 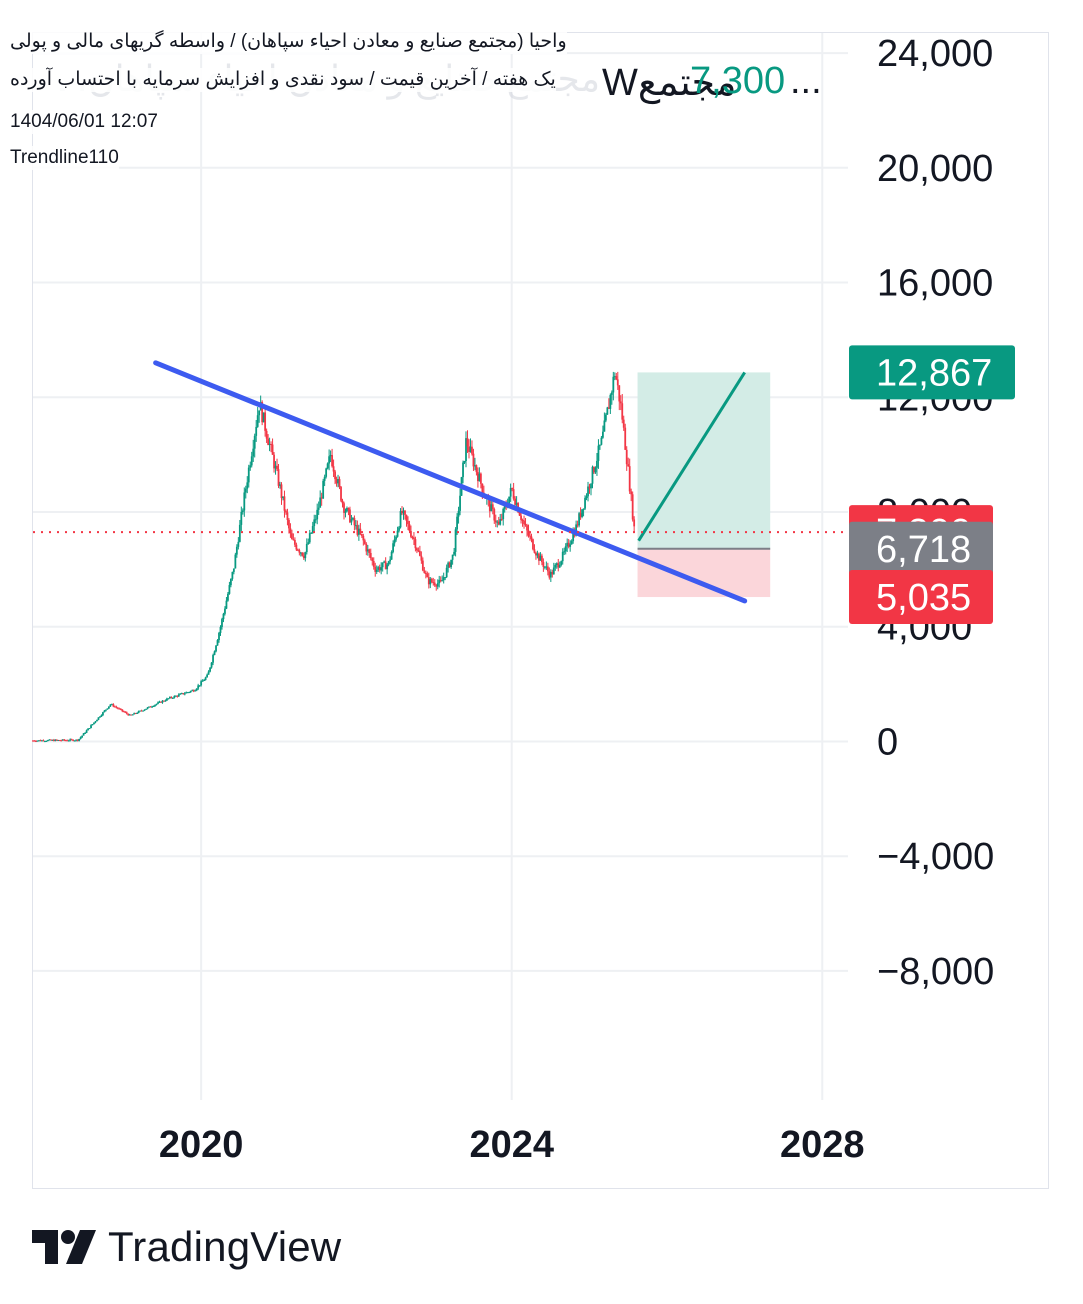 What do you see at coordinates (511, 1145) in the screenshot?
I see `x-tick-label: 2024` at bounding box center [511, 1145].